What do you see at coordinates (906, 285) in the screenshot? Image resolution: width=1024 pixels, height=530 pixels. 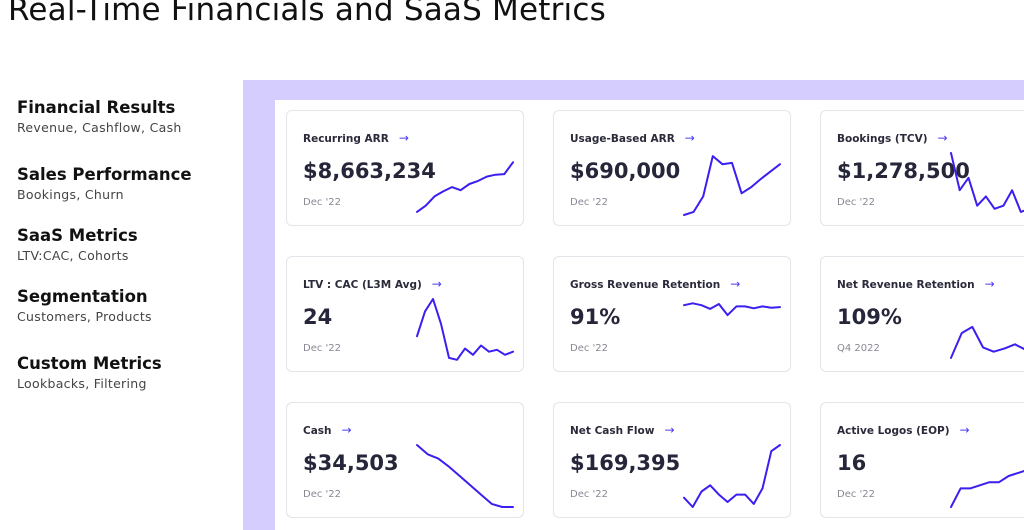 I see `card-title-text: Net Revenue Retention` at bounding box center [906, 285].